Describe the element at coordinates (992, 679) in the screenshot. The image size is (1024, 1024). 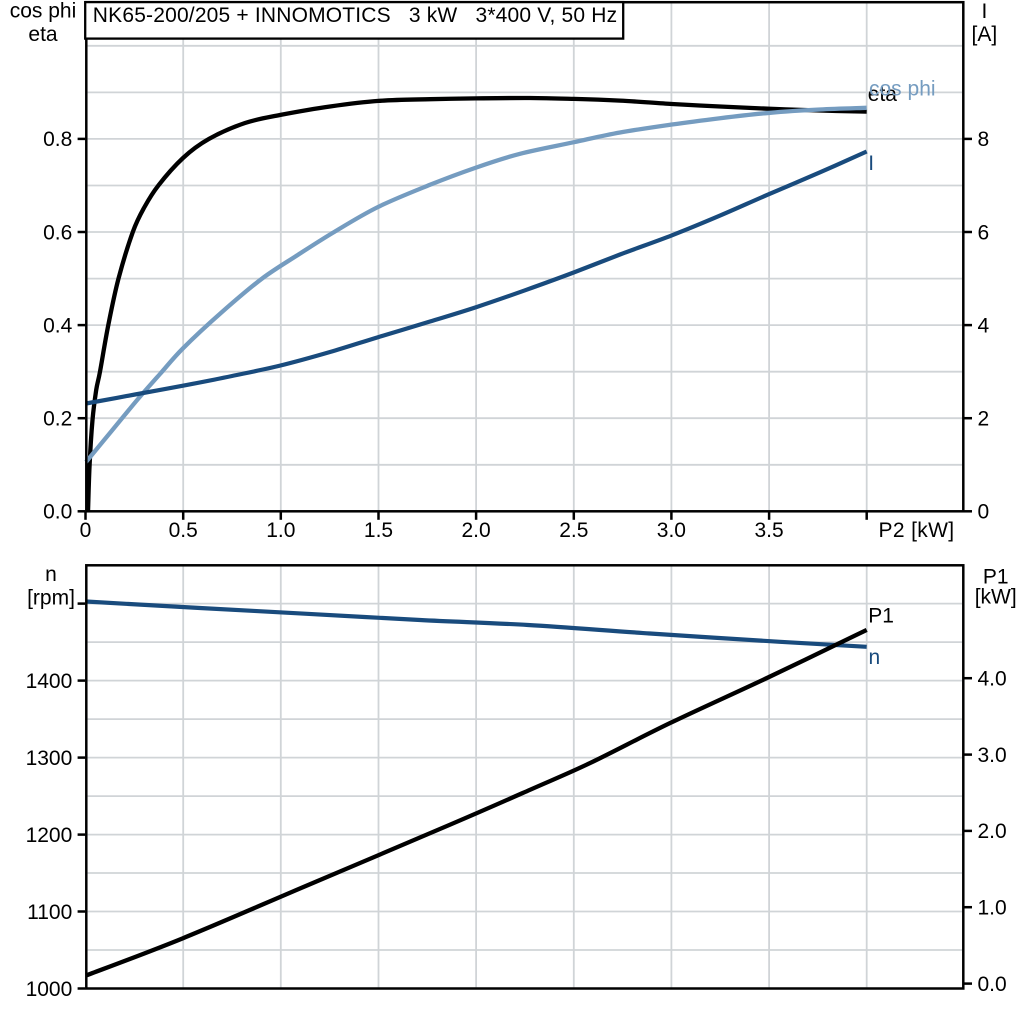
I see `svg-text: 4.0` at that location.